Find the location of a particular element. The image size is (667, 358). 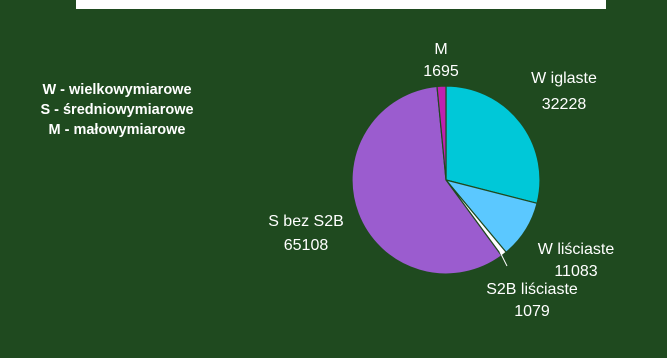

slice-label-m-value: 1695 is located at coordinates (441, 71).